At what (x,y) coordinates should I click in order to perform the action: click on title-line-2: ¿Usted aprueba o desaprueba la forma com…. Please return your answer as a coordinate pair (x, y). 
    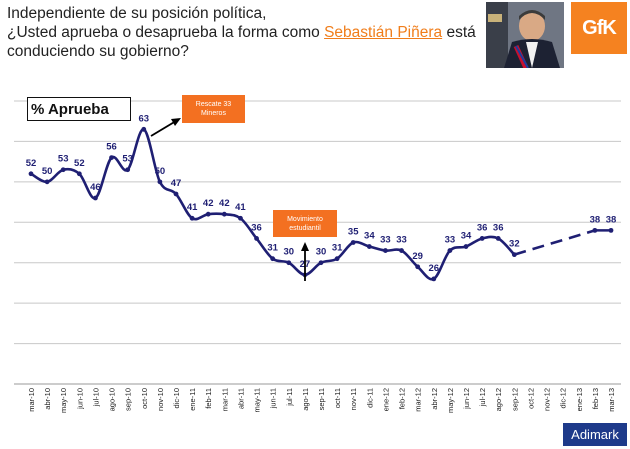
    Looking at the image, I should click on (241, 42).